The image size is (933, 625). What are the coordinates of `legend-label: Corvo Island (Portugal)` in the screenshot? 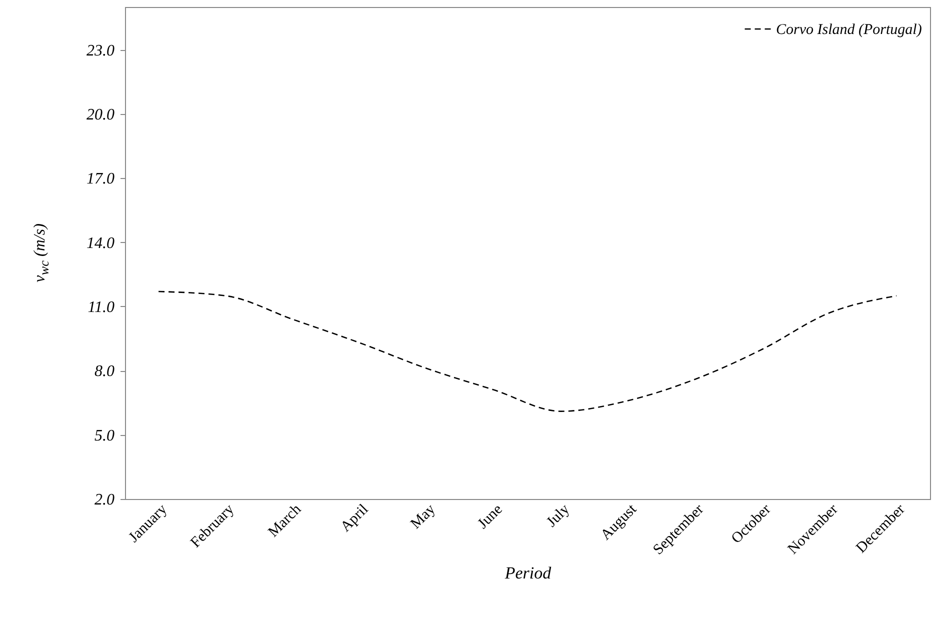 It's located at (849, 30).